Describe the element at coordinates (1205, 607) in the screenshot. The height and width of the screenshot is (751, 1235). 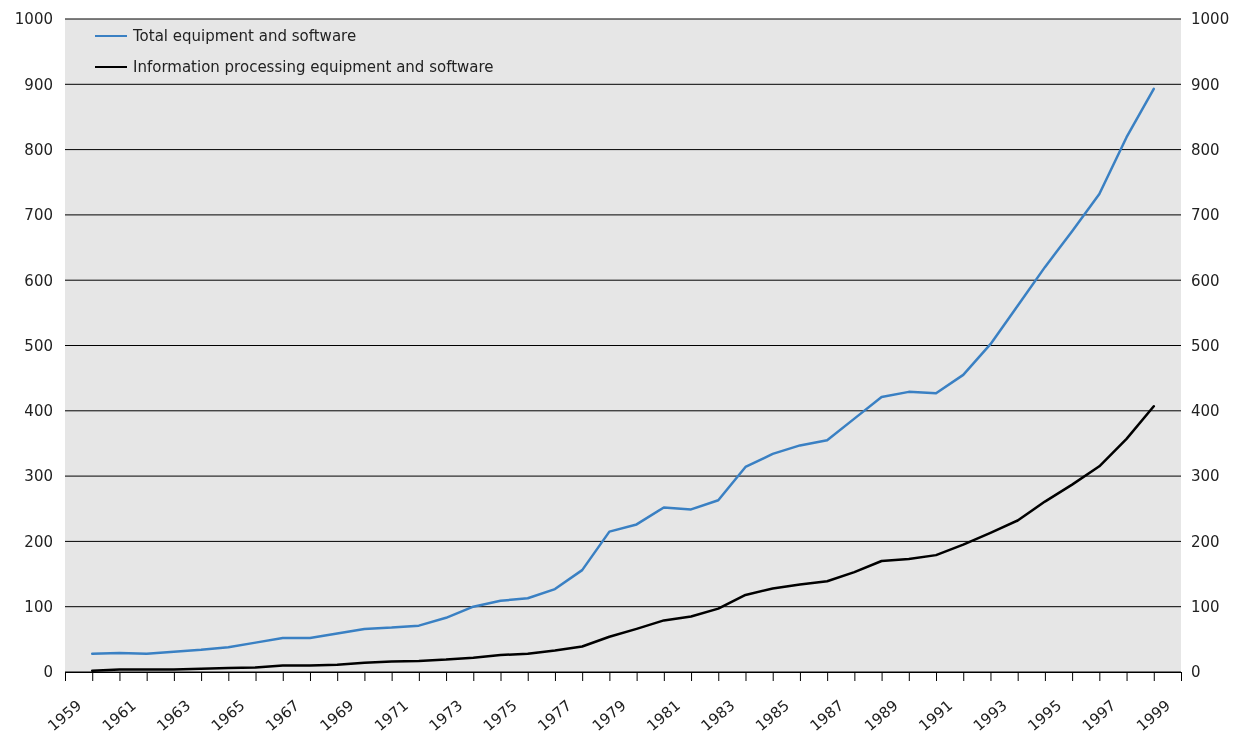
I see `y2-tick-label: 100` at that location.